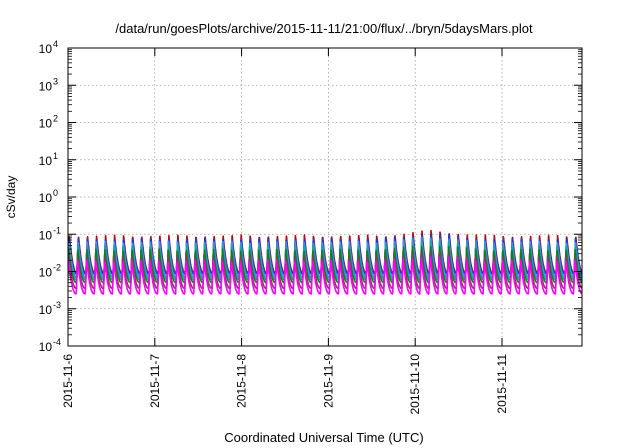  What do you see at coordinates (11, 197) in the screenshot?
I see `y-axis-label: cSv/day` at bounding box center [11, 197].